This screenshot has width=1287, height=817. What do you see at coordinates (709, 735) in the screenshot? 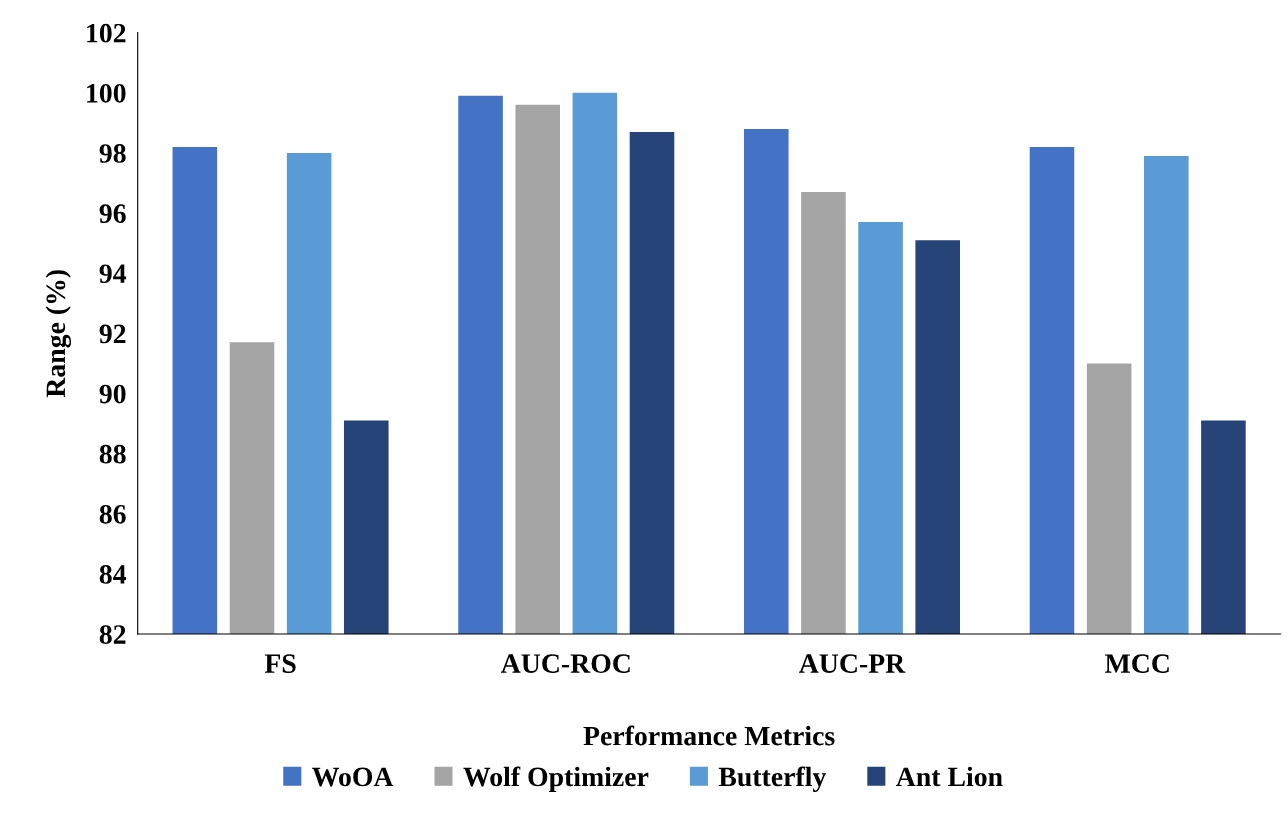
I see `x-axis-title: Performance Metrics` at bounding box center [709, 735].